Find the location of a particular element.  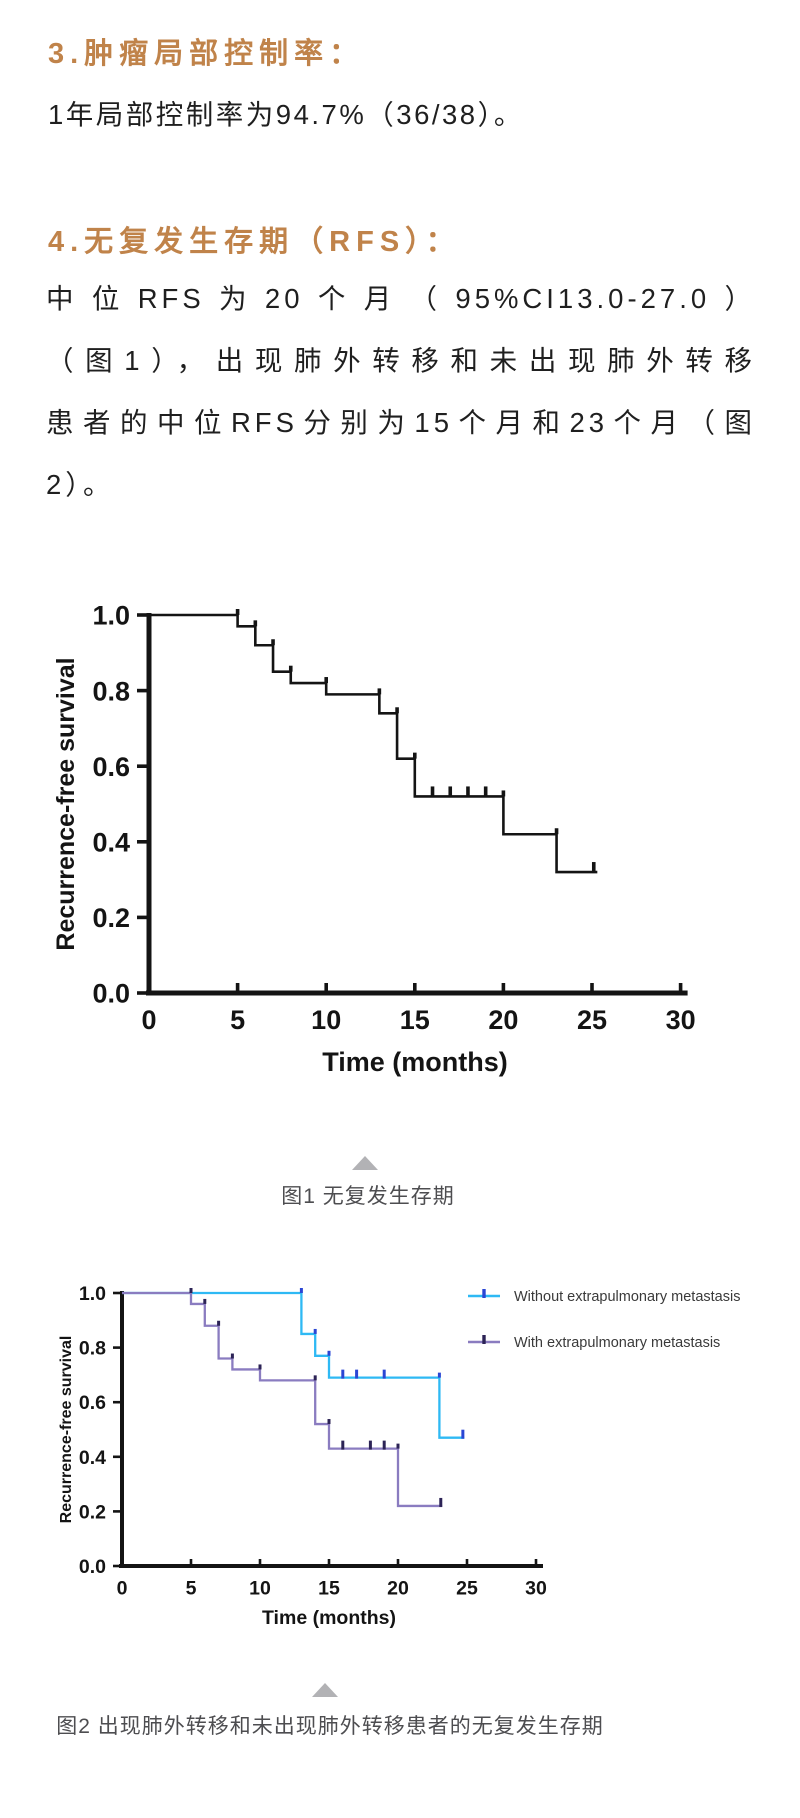

figure1-caption: 图1 无复发生存期 is located at coordinates (368, 1196).